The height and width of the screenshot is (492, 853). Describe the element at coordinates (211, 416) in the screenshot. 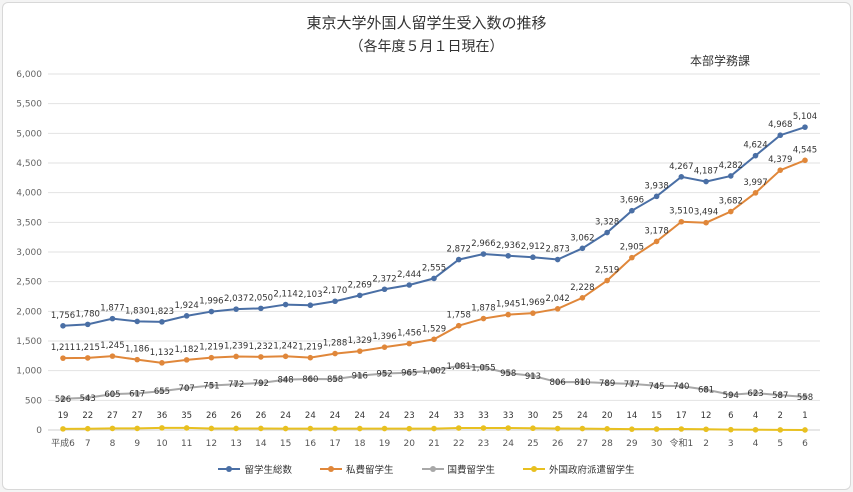

I see `data-label: 26` at that location.